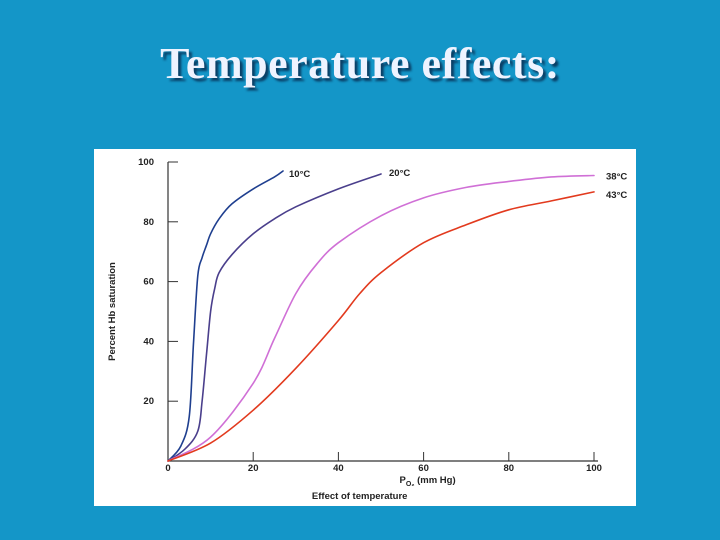  I want to click on series-label-4: 43°C, so click(616, 195).